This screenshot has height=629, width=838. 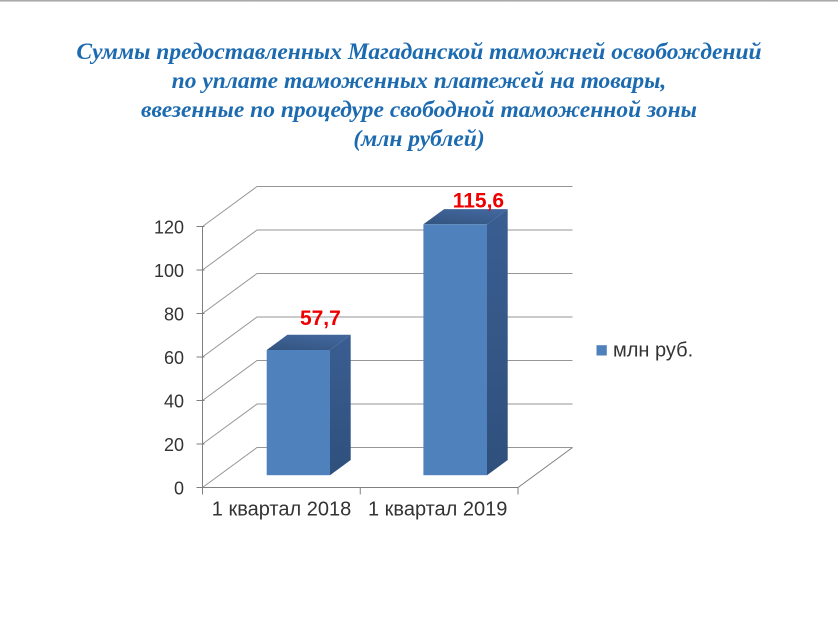 I want to click on svg-text: 0, so click(x=179, y=489).